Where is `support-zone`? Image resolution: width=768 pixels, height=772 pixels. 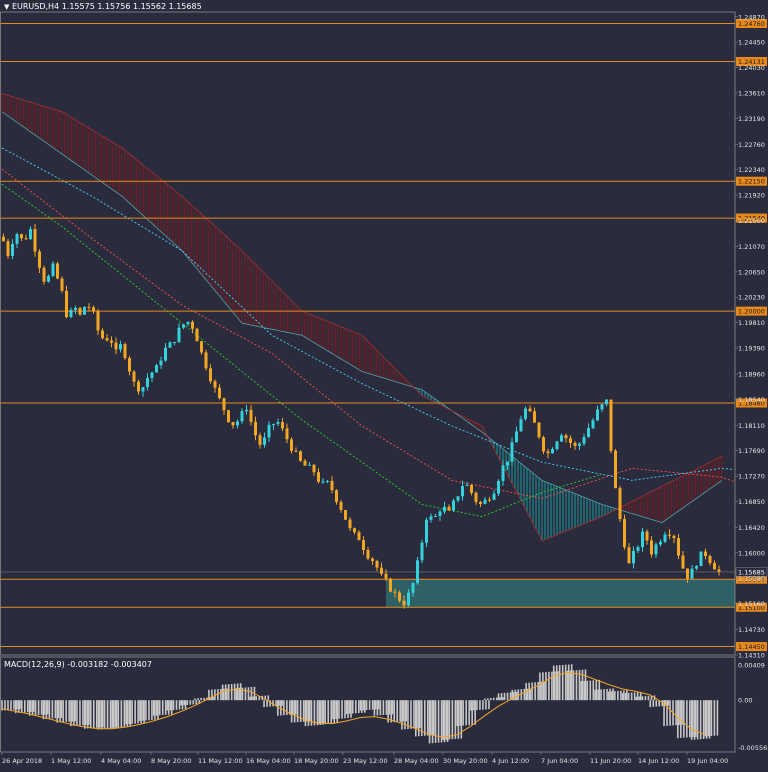
support-zone is located at coordinates (560, 593).